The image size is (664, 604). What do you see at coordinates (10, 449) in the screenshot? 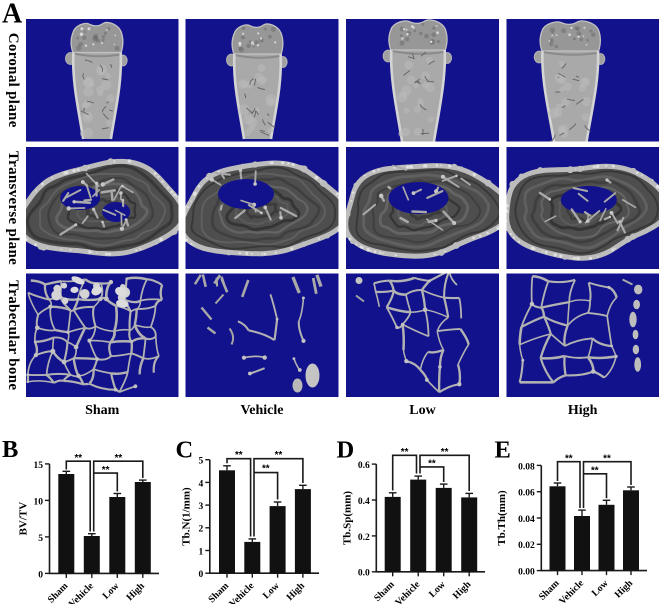
I see `svg-text: B` at bounding box center [10, 449].